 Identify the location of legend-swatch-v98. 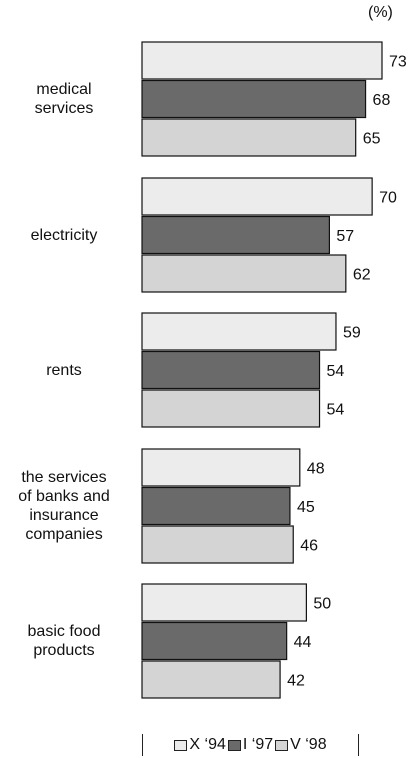
(282, 745).